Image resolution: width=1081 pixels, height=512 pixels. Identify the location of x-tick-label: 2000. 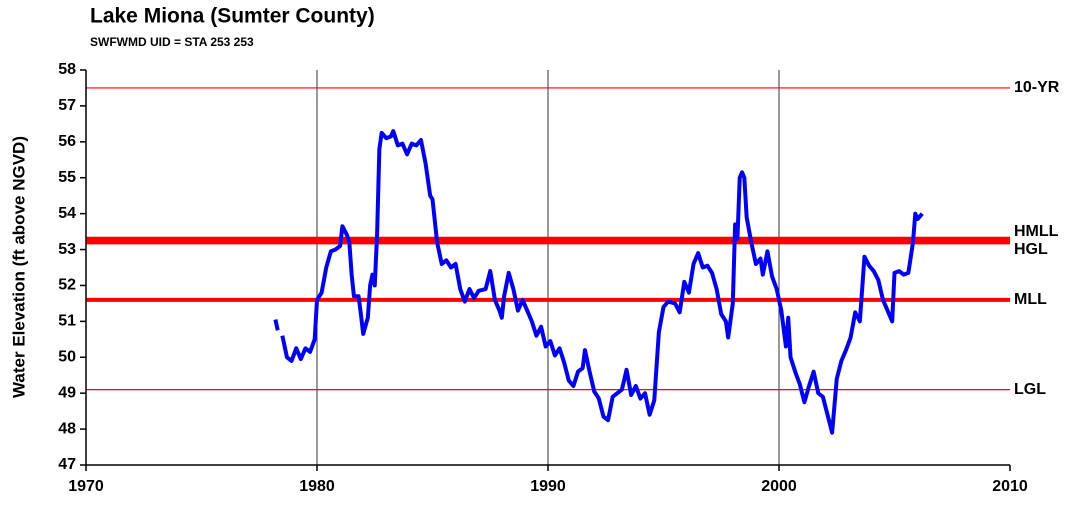
(779, 486).